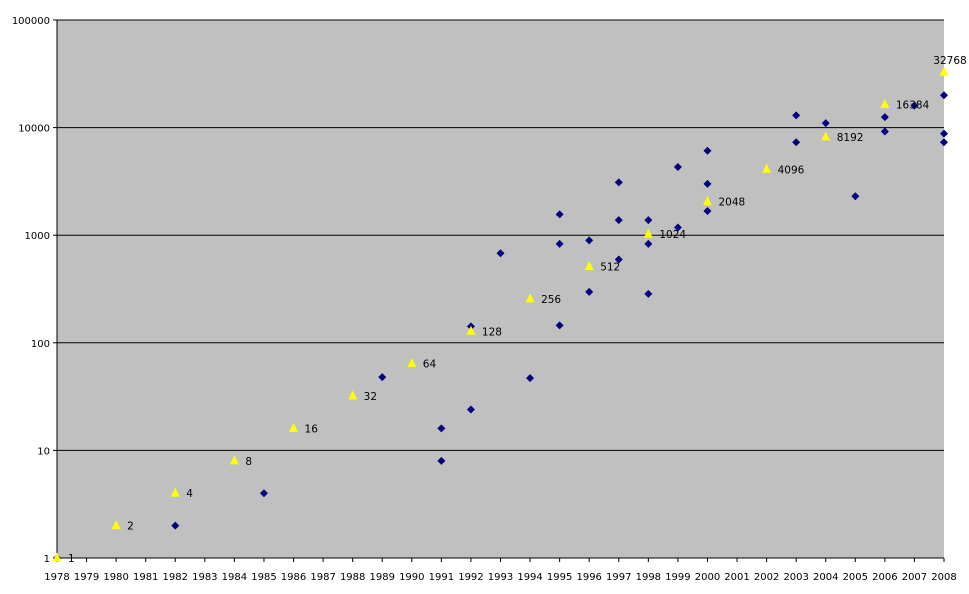  Describe the element at coordinates (736, 577) in the screenshot. I see `x-tick-label: 2001` at that location.